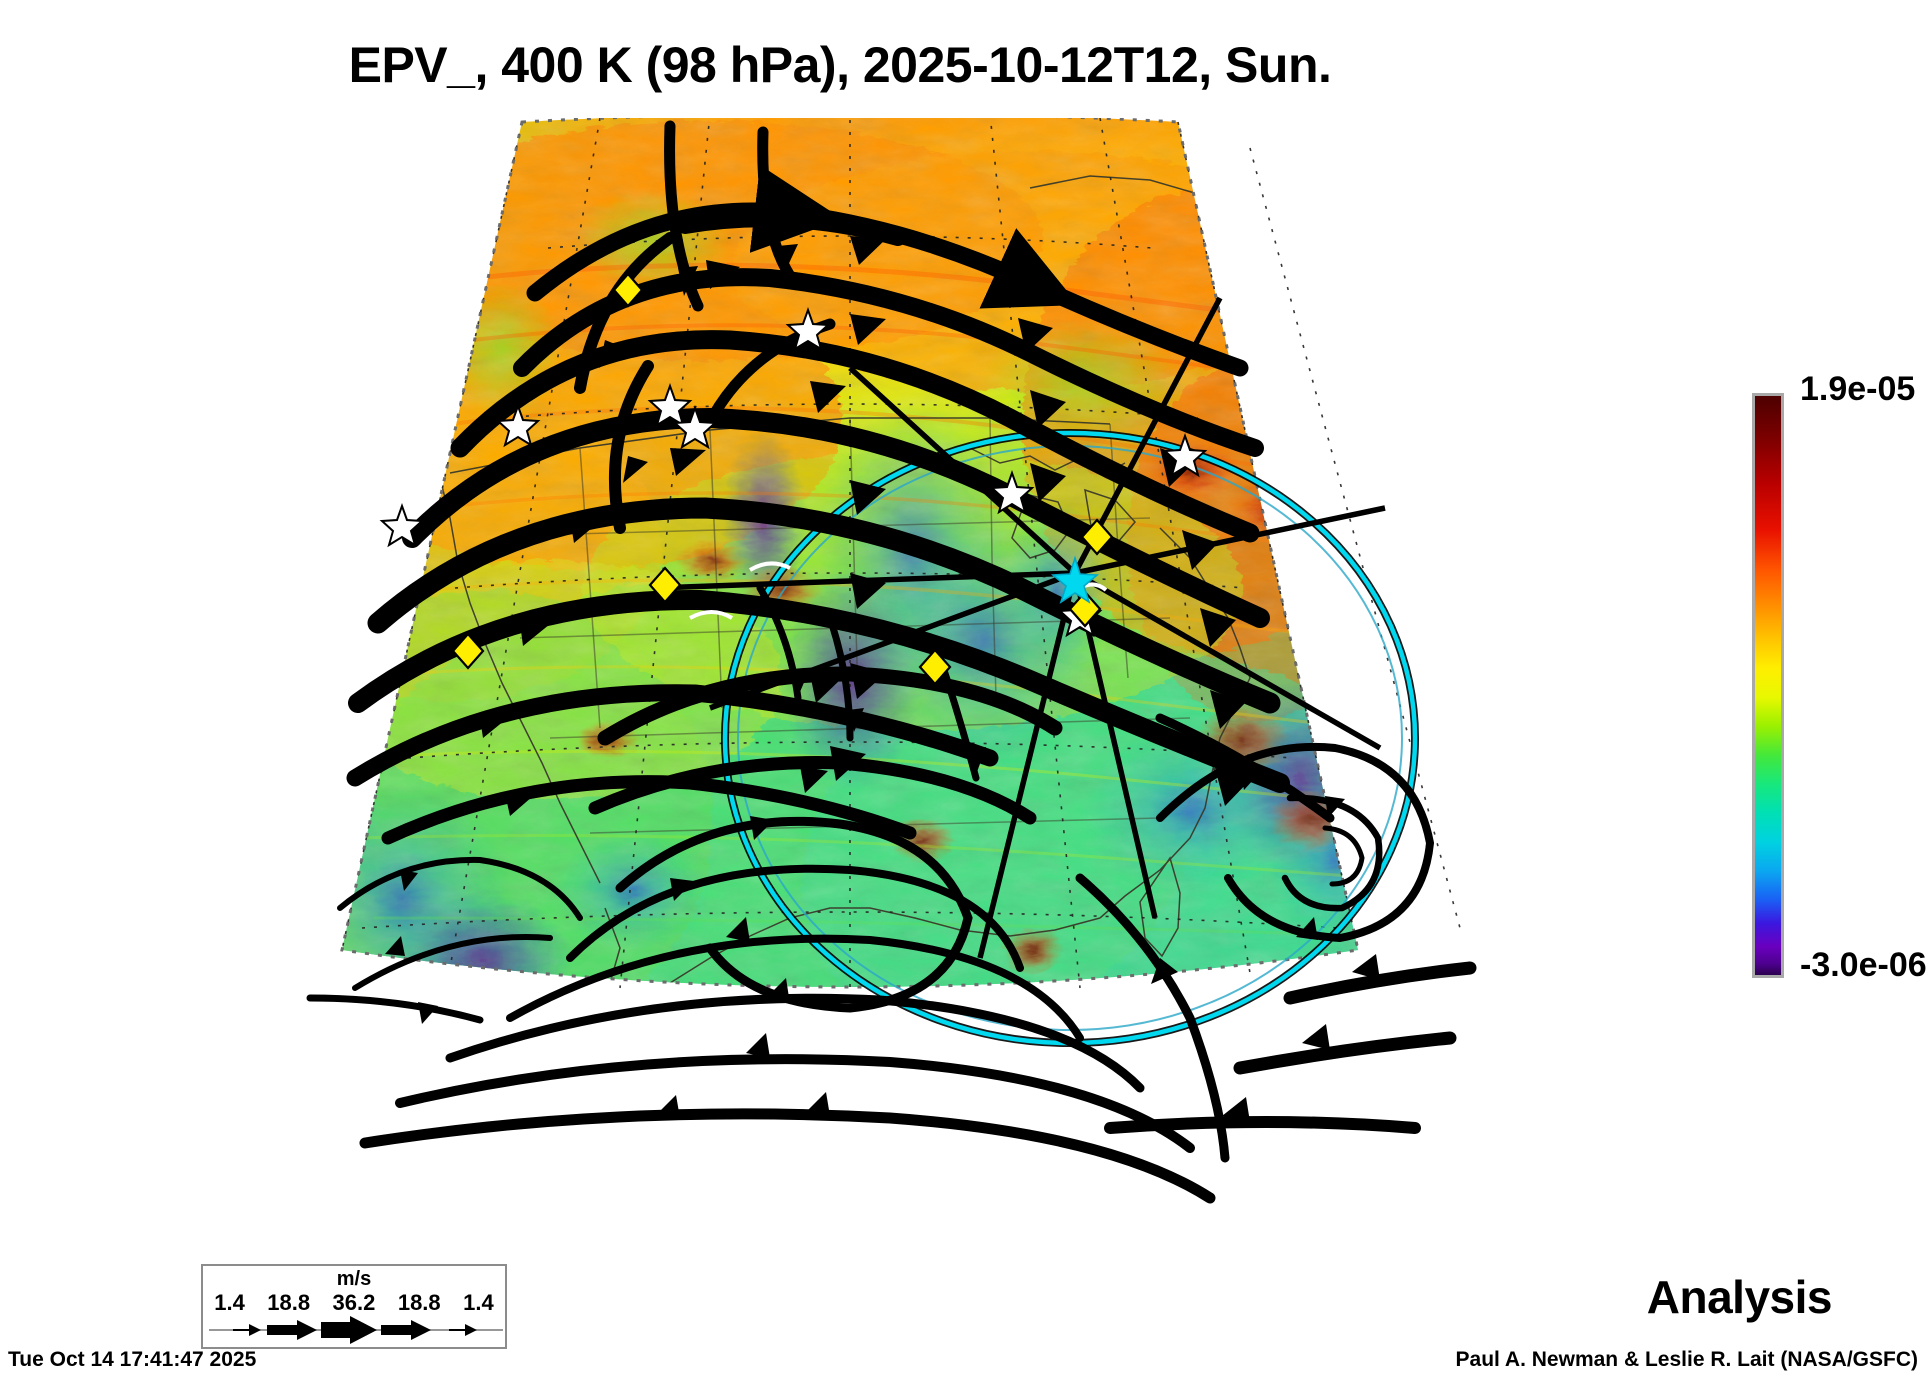  What do you see at coordinates (1837, 679) in the screenshot?
I see `colorbar: 1.9e-05 -3.0e-06` at bounding box center [1837, 679].